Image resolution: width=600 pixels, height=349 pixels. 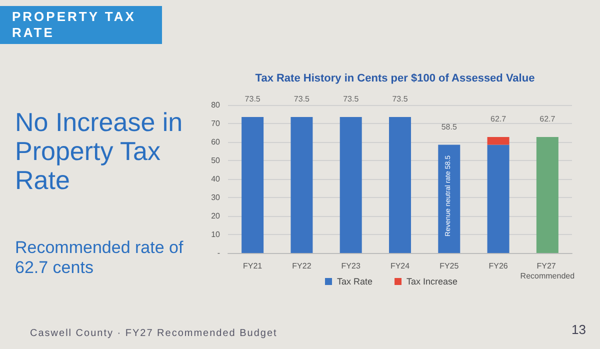 What do you see at coordinates (216, 160) in the screenshot?
I see `y-tick-label: 50` at bounding box center [216, 160].